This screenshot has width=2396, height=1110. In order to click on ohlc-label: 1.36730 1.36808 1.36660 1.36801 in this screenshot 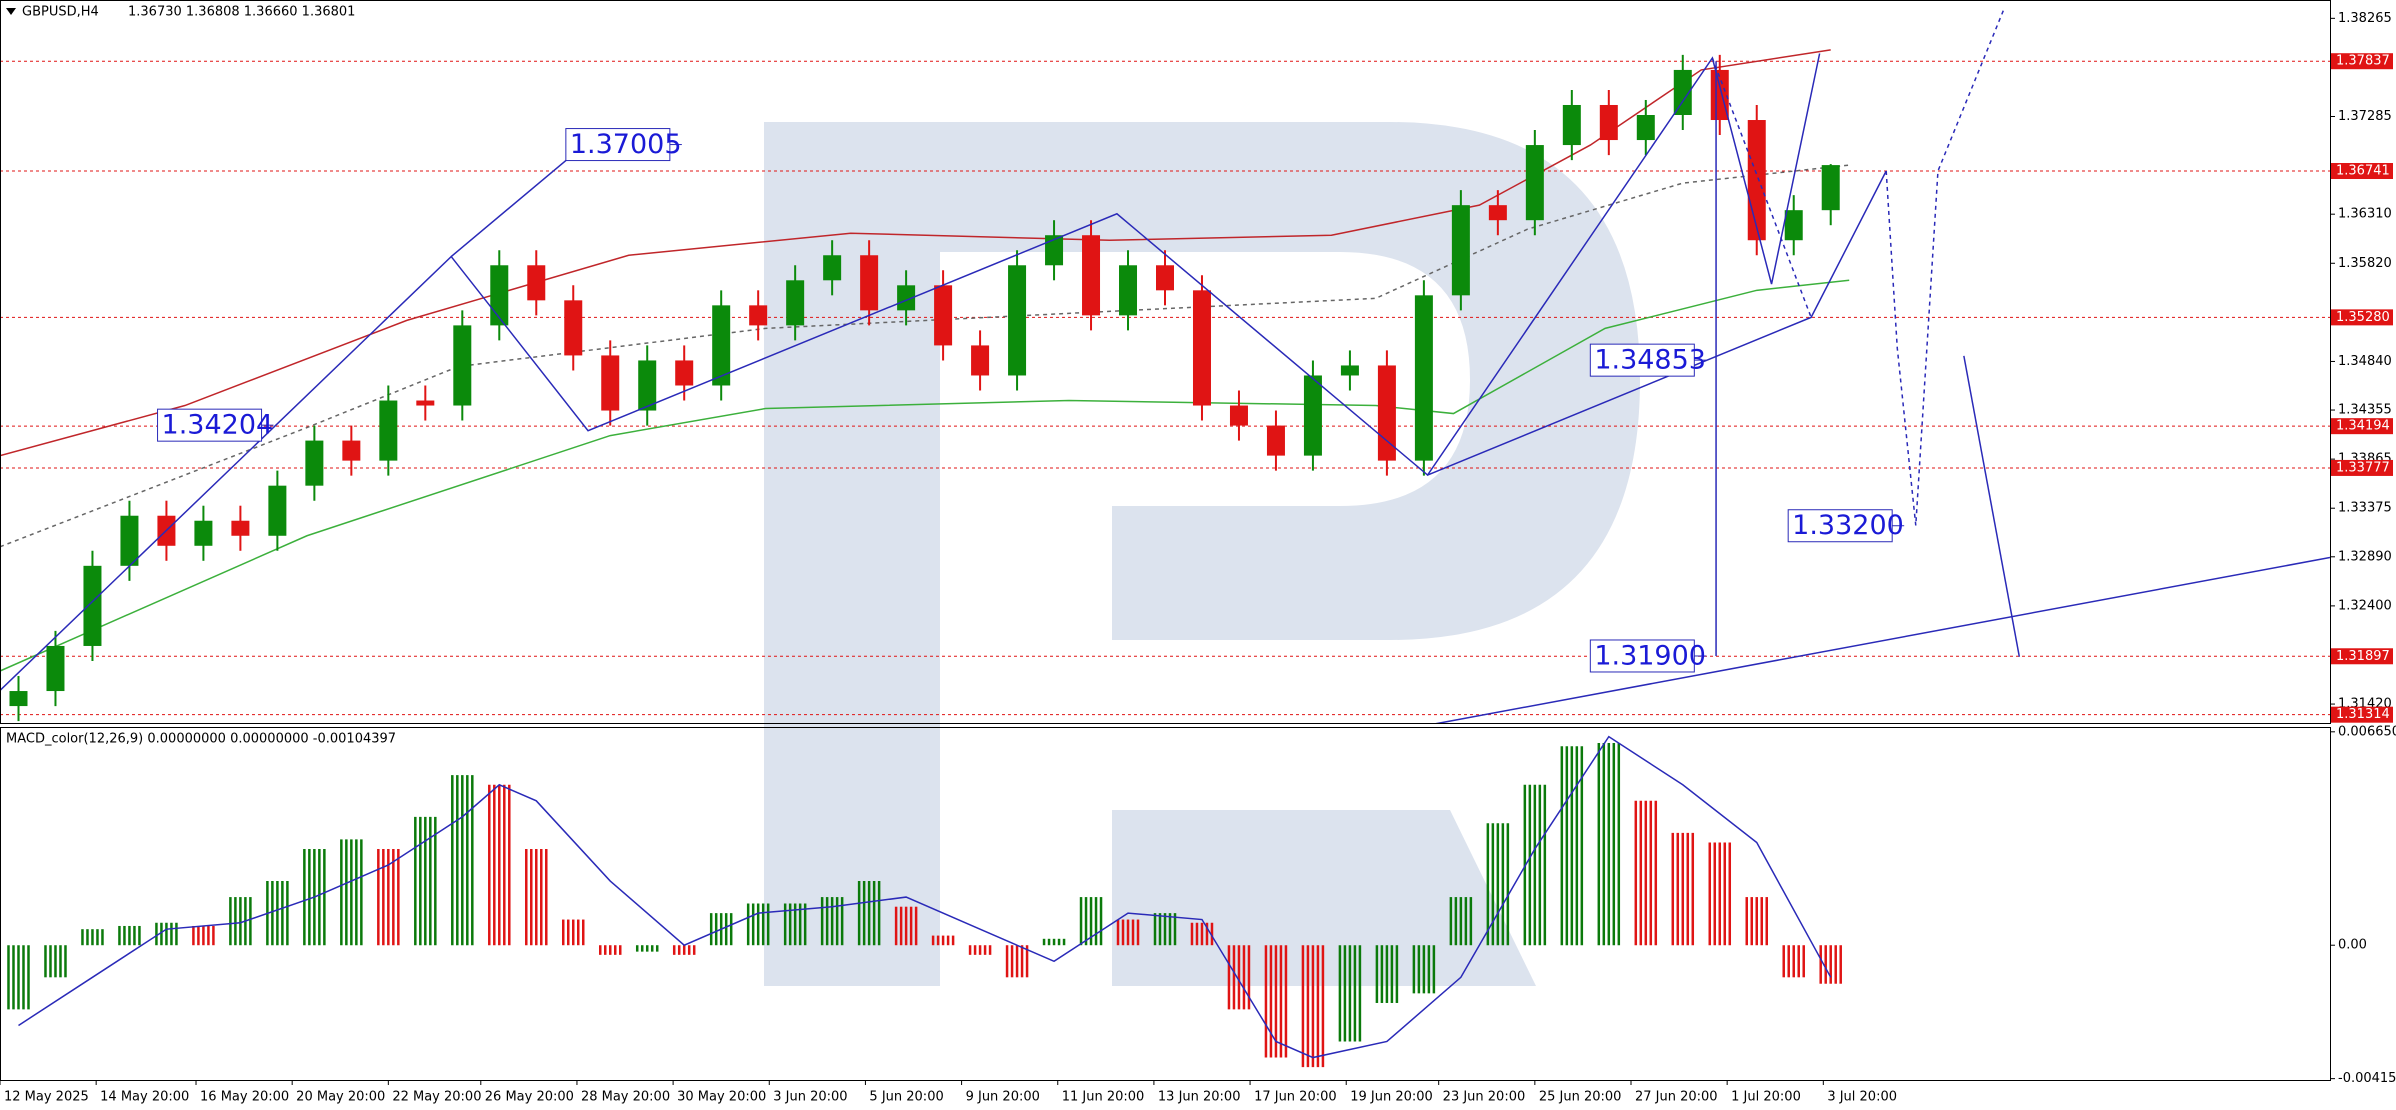, I will do `click(241, 12)`.